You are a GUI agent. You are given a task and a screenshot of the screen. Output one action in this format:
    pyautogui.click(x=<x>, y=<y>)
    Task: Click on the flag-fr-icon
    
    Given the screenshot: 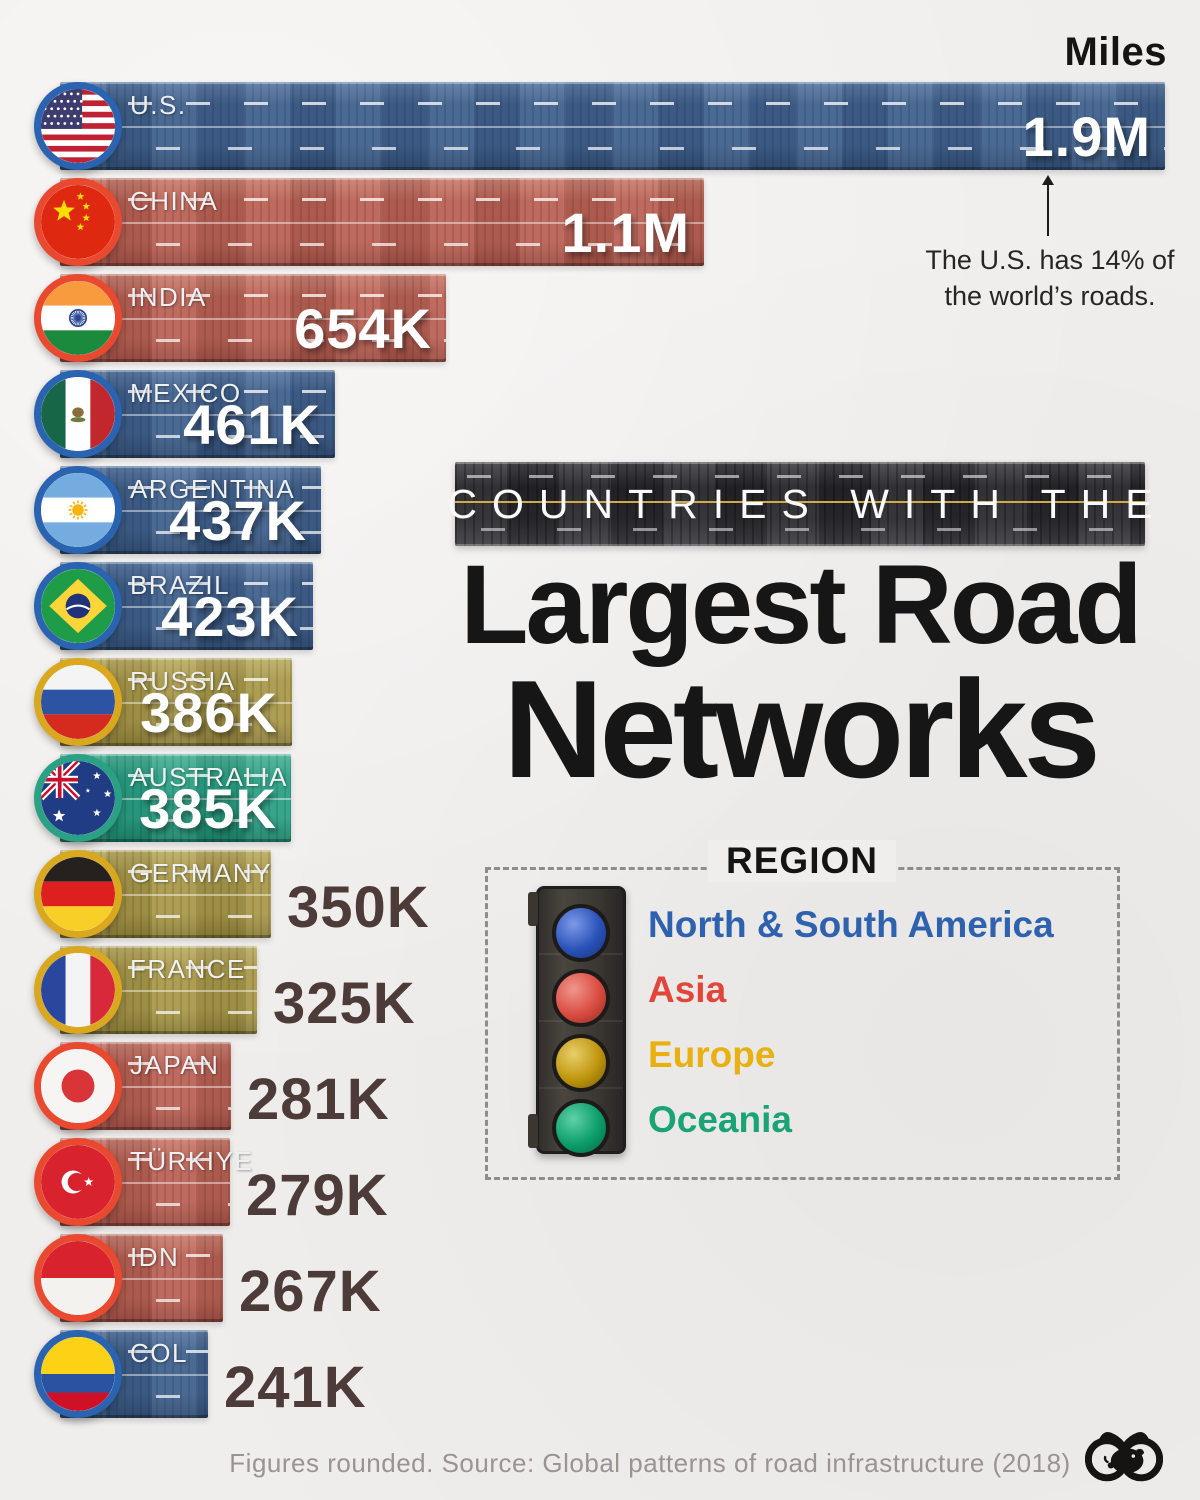 What is the action you would take?
    pyautogui.click(x=78, y=990)
    